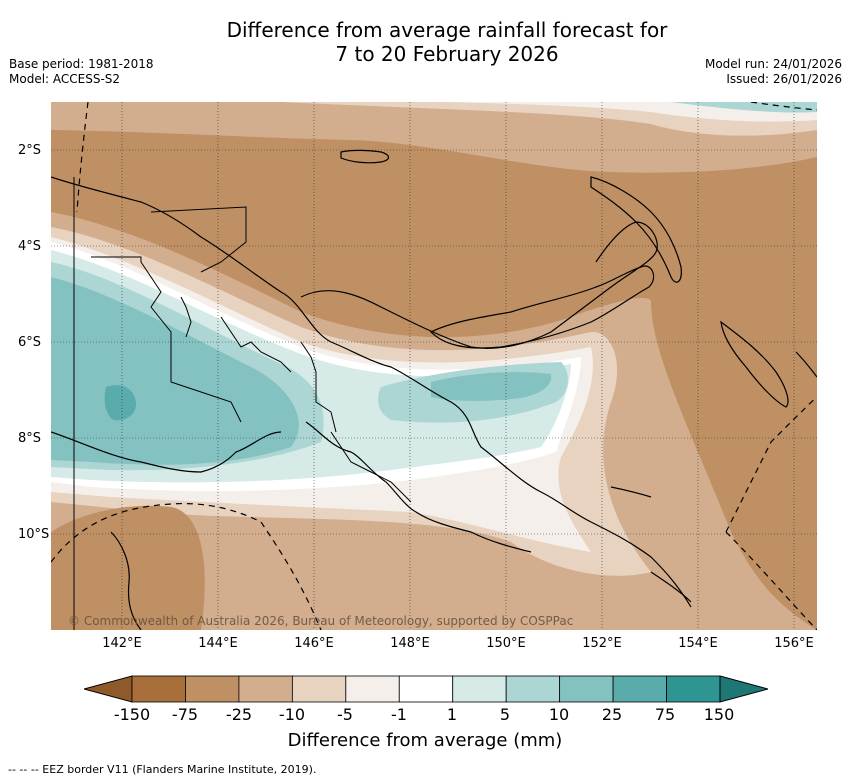 Image resolution: width=850 pixels, height=781 pixels. What do you see at coordinates (34, 534) in the screenshot?
I see `lat-label: 10°S` at bounding box center [34, 534].